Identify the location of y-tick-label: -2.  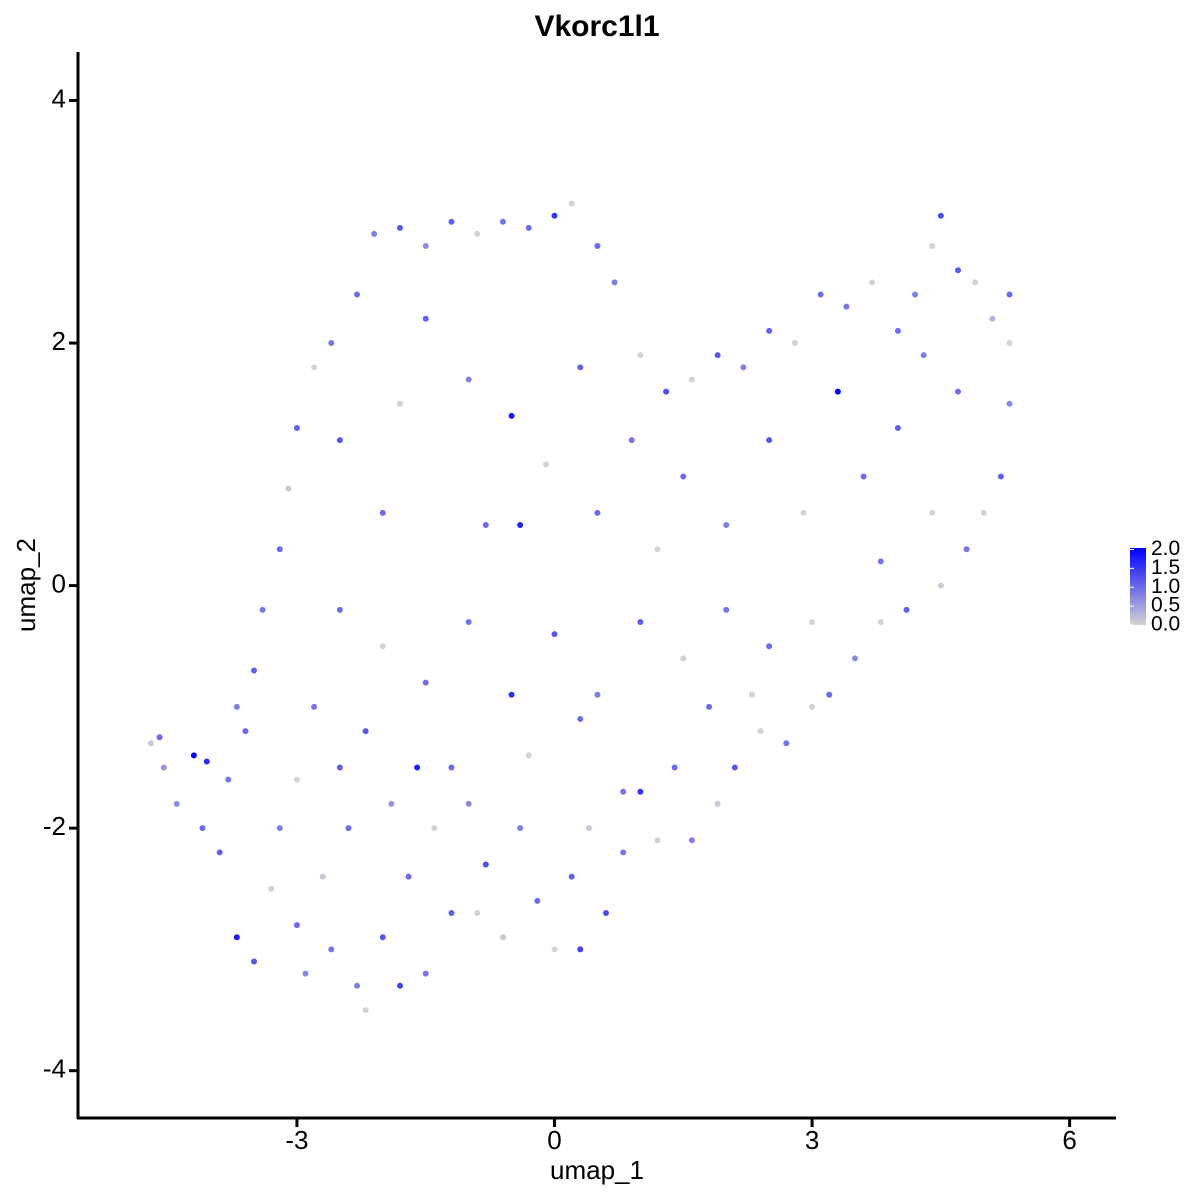
(54, 826).